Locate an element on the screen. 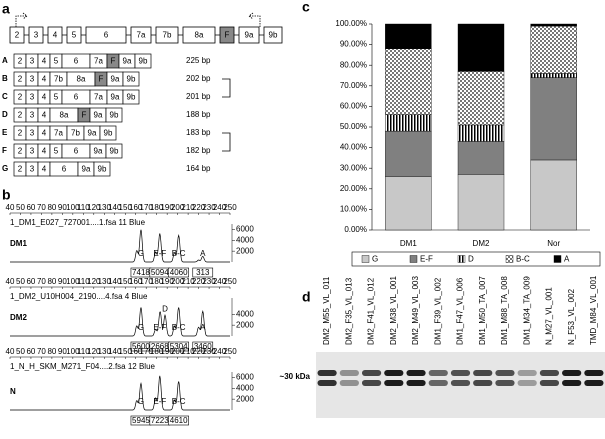 This screenshot has height=439, width=605. trace-name: DM2 is located at coordinates (18, 317).